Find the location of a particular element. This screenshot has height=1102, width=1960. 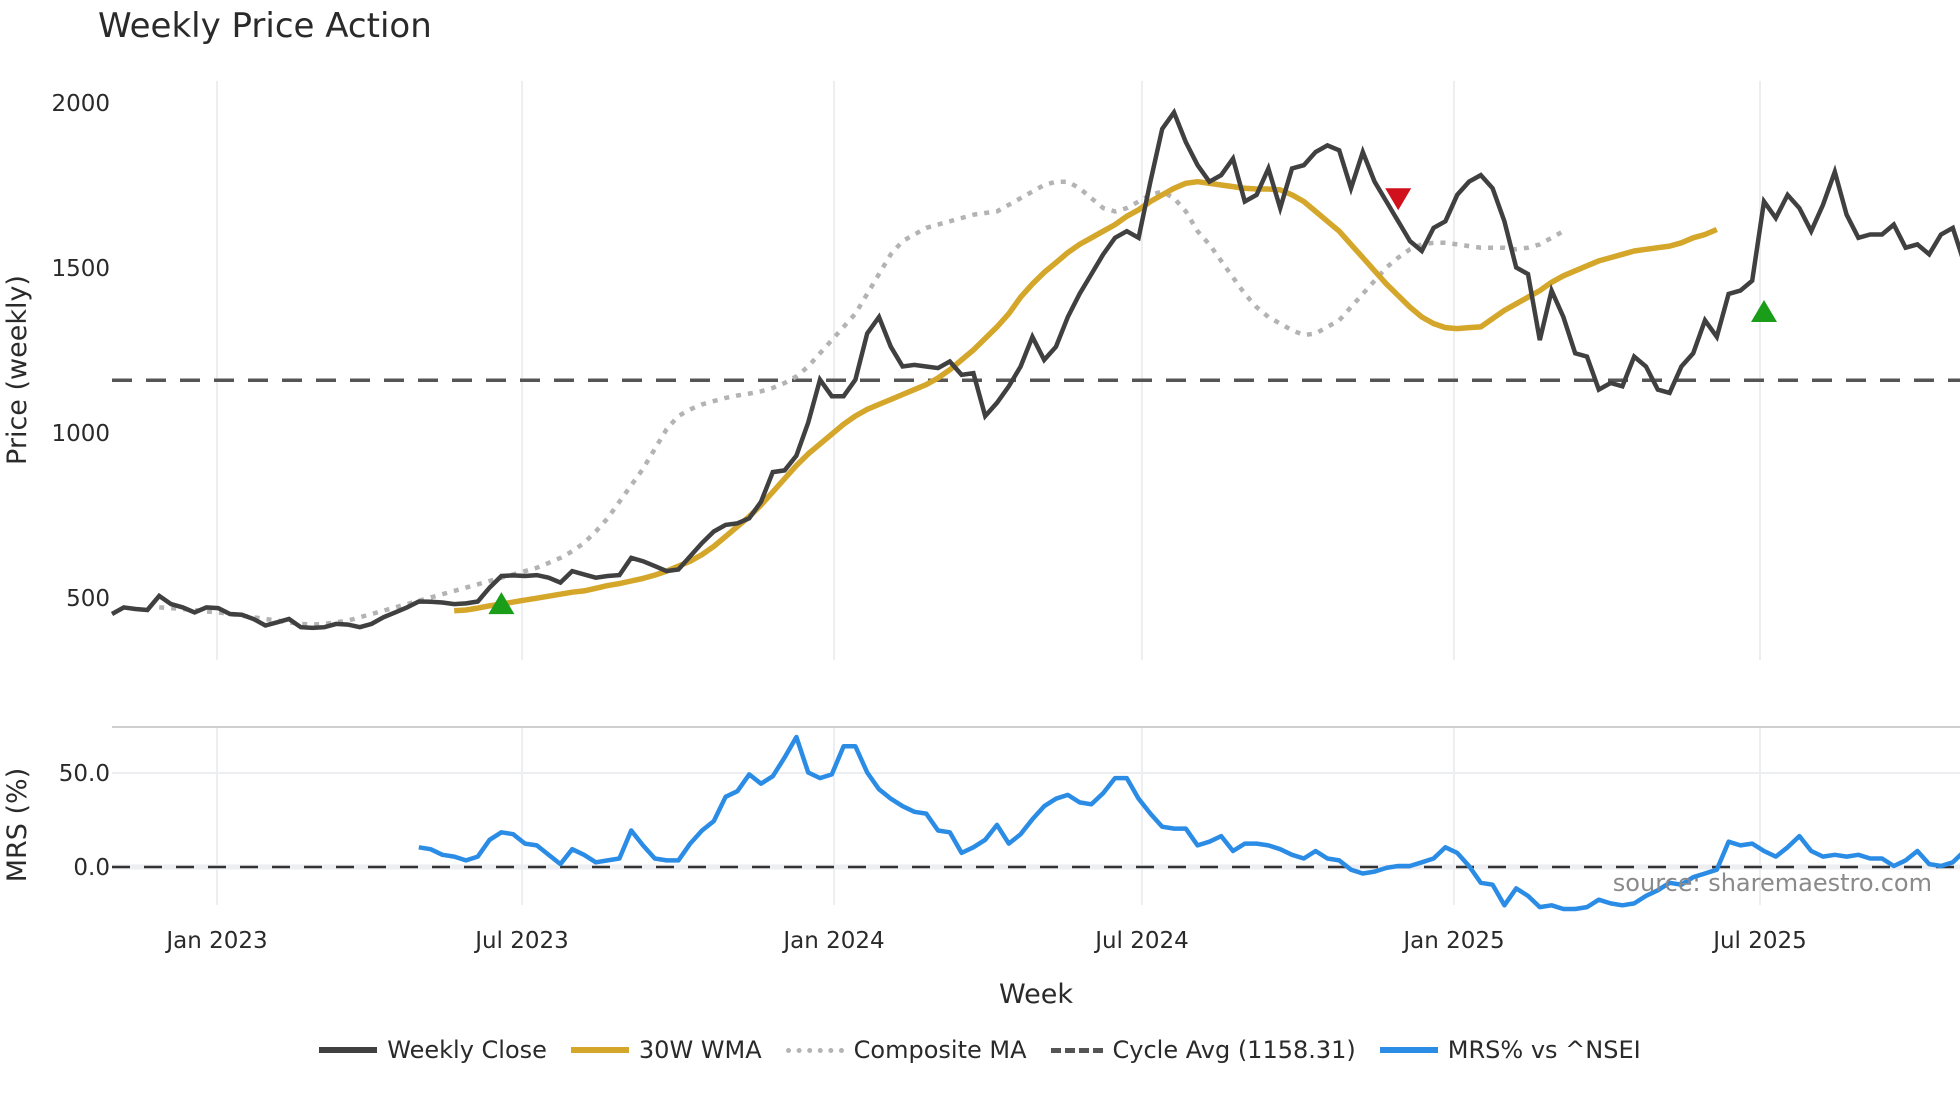

sell-signal-triangle-icon is located at coordinates (1398, 199).